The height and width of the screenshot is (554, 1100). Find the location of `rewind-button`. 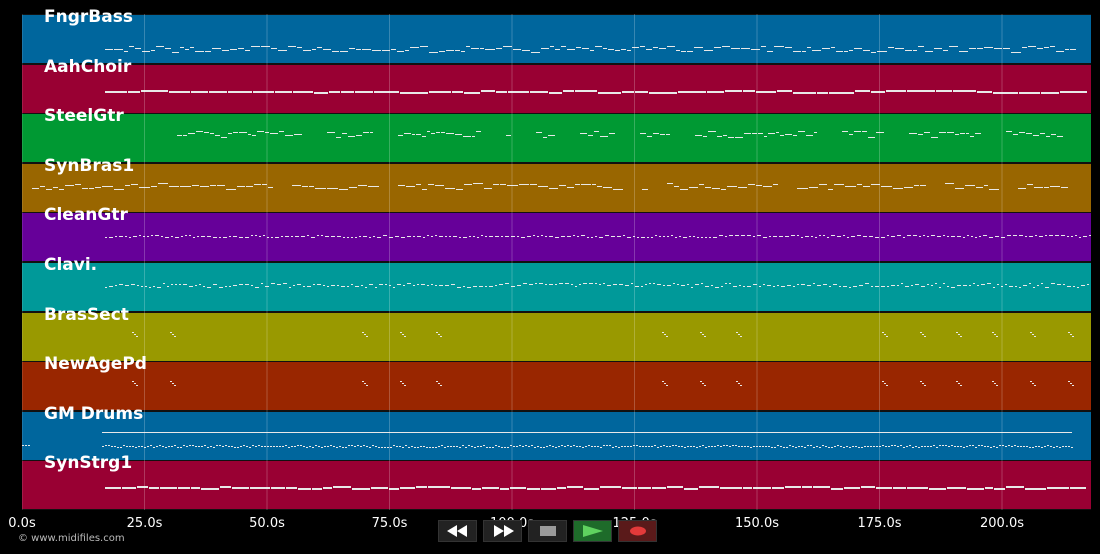

rewind-button is located at coordinates (457, 531).